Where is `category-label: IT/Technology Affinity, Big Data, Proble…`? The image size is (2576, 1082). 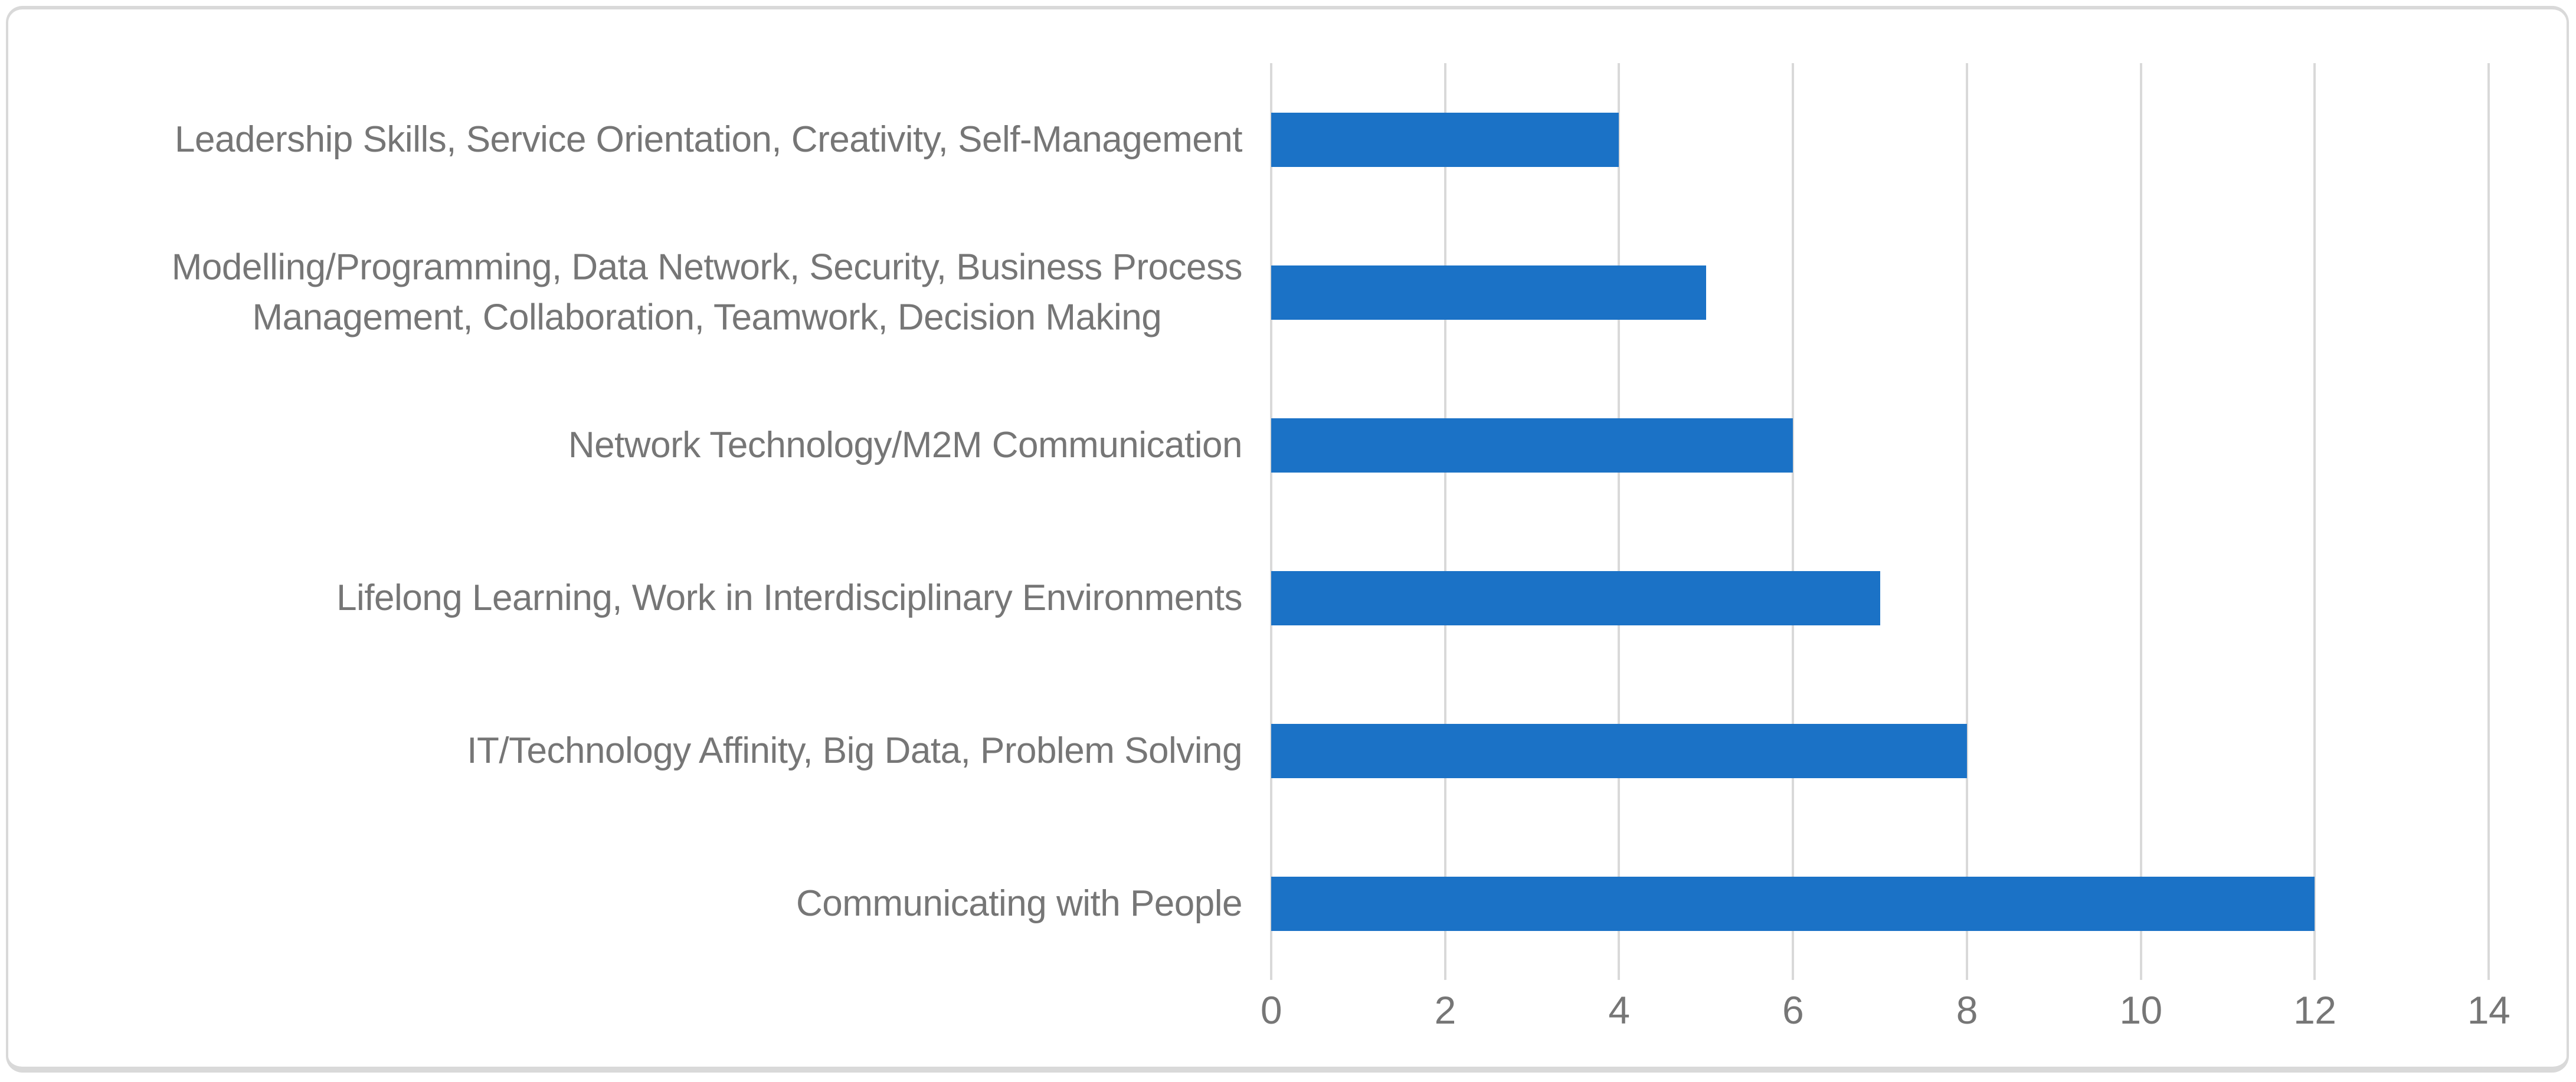 category-label: IT/Technology Affinity, Big Data, Proble… is located at coordinates (855, 750).